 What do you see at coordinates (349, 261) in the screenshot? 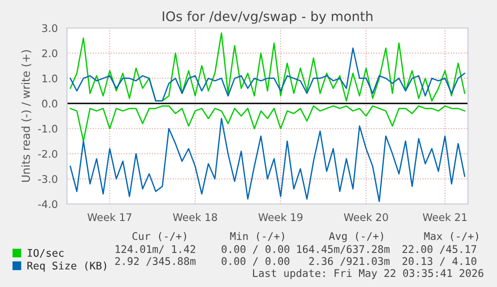
I see `text: 2.36 /921.03m` at bounding box center [349, 261].